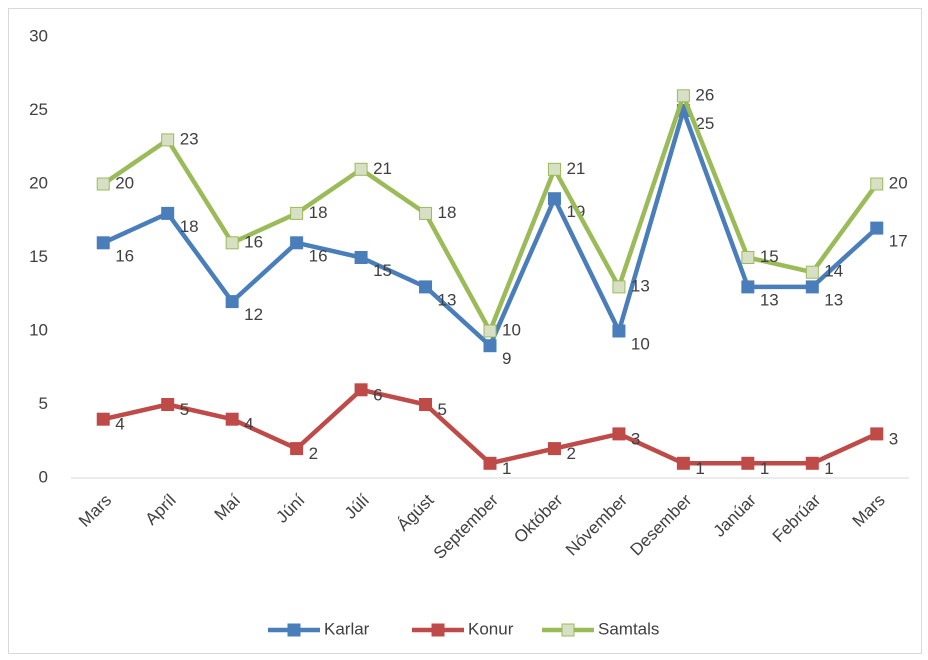 The image size is (928, 660). Describe the element at coordinates (377, 394) in the screenshot. I see `data-label: 6` at that location.